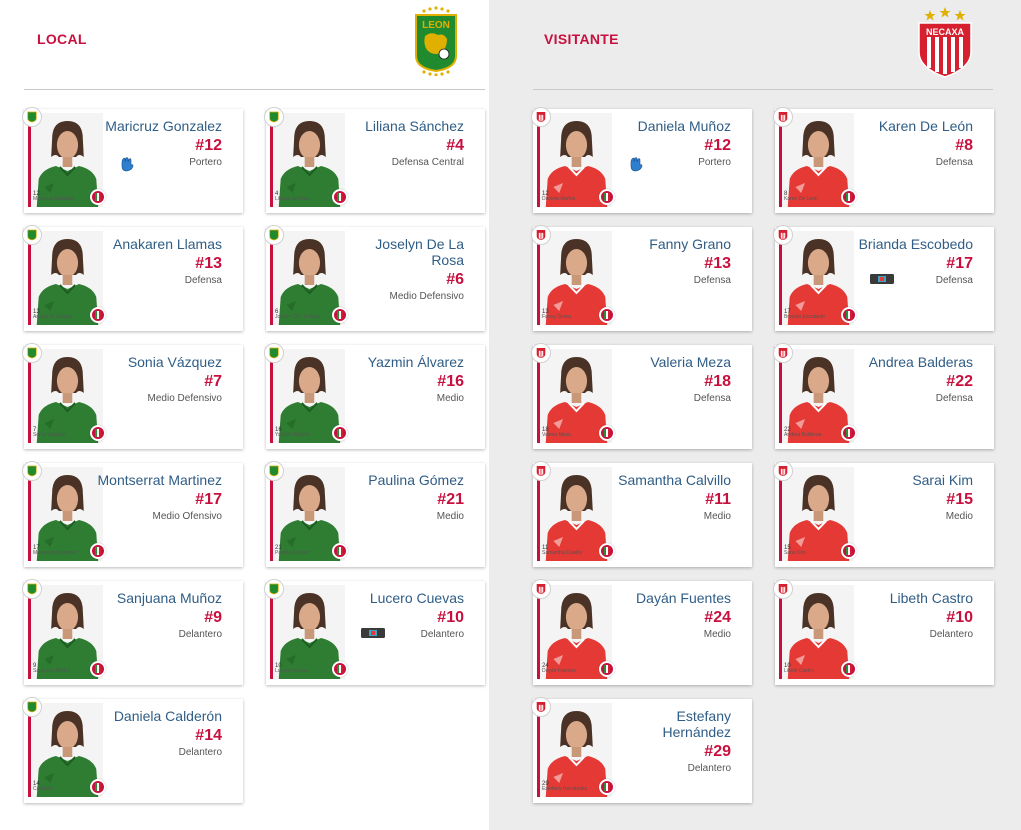 The width and height of the screenshot is (1021, 830). What do you see at coordinates (641, 160) in the screenshot?
I see `player-card: 12 Daniela Muñoz Daniela Muñoz #12 Portero` at bounding box center [641, 160].